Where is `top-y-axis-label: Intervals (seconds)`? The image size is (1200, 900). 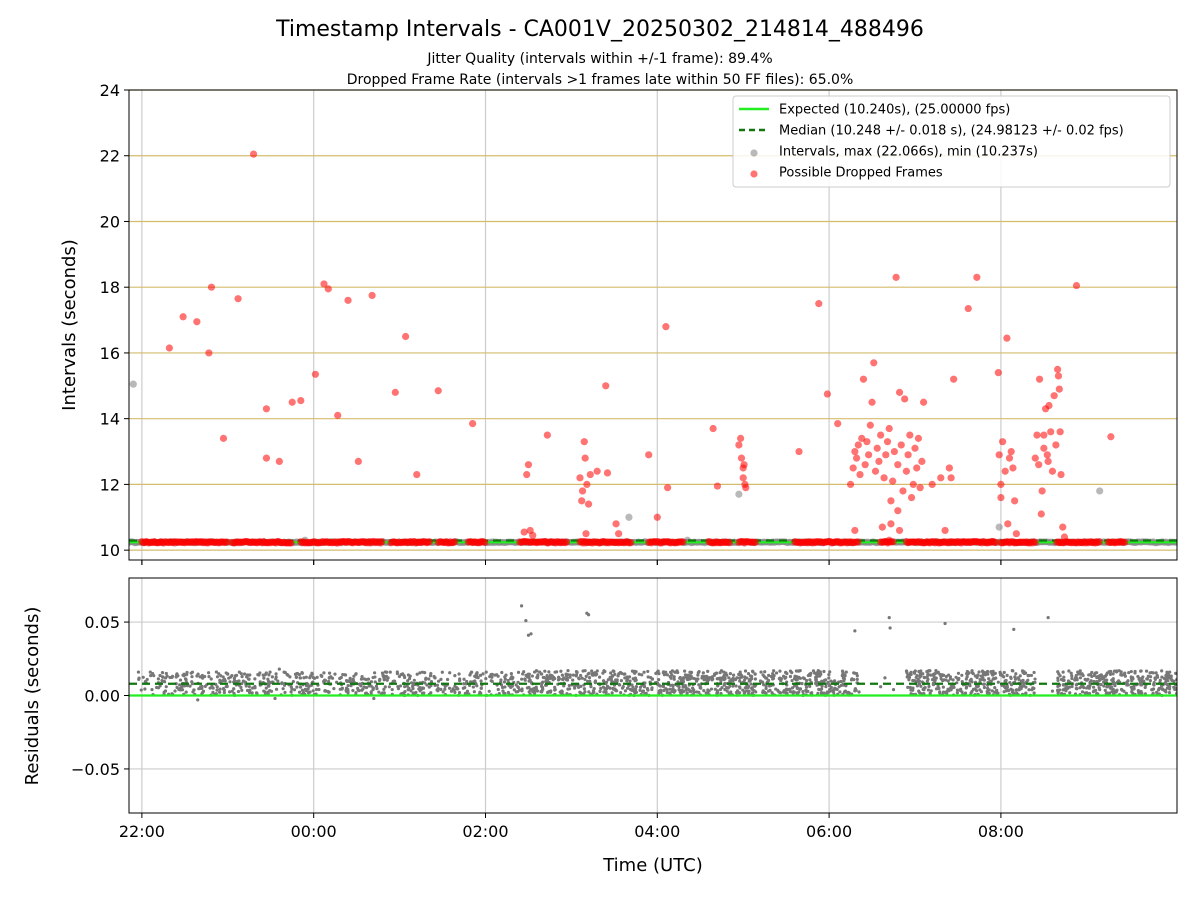 top-y-axis-label: Intervals (seconds) is located at coordinates (69, 325).